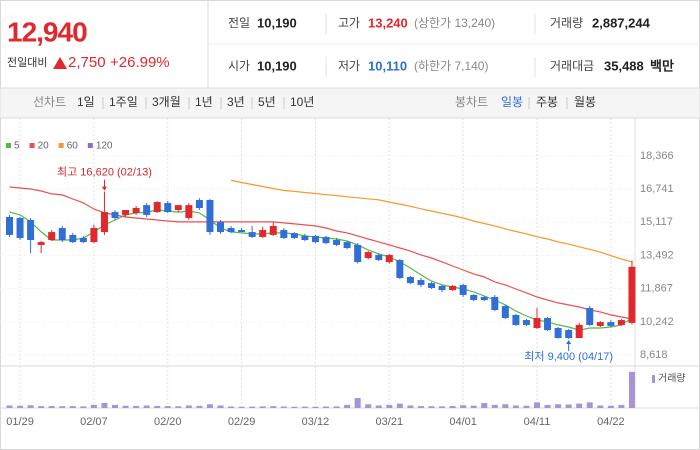 This screenshot has width=700, height=450. What do you see at coordinates (87, 62) in the screenshot?
I see `change: 2,750` at bounding box center [87, 62].